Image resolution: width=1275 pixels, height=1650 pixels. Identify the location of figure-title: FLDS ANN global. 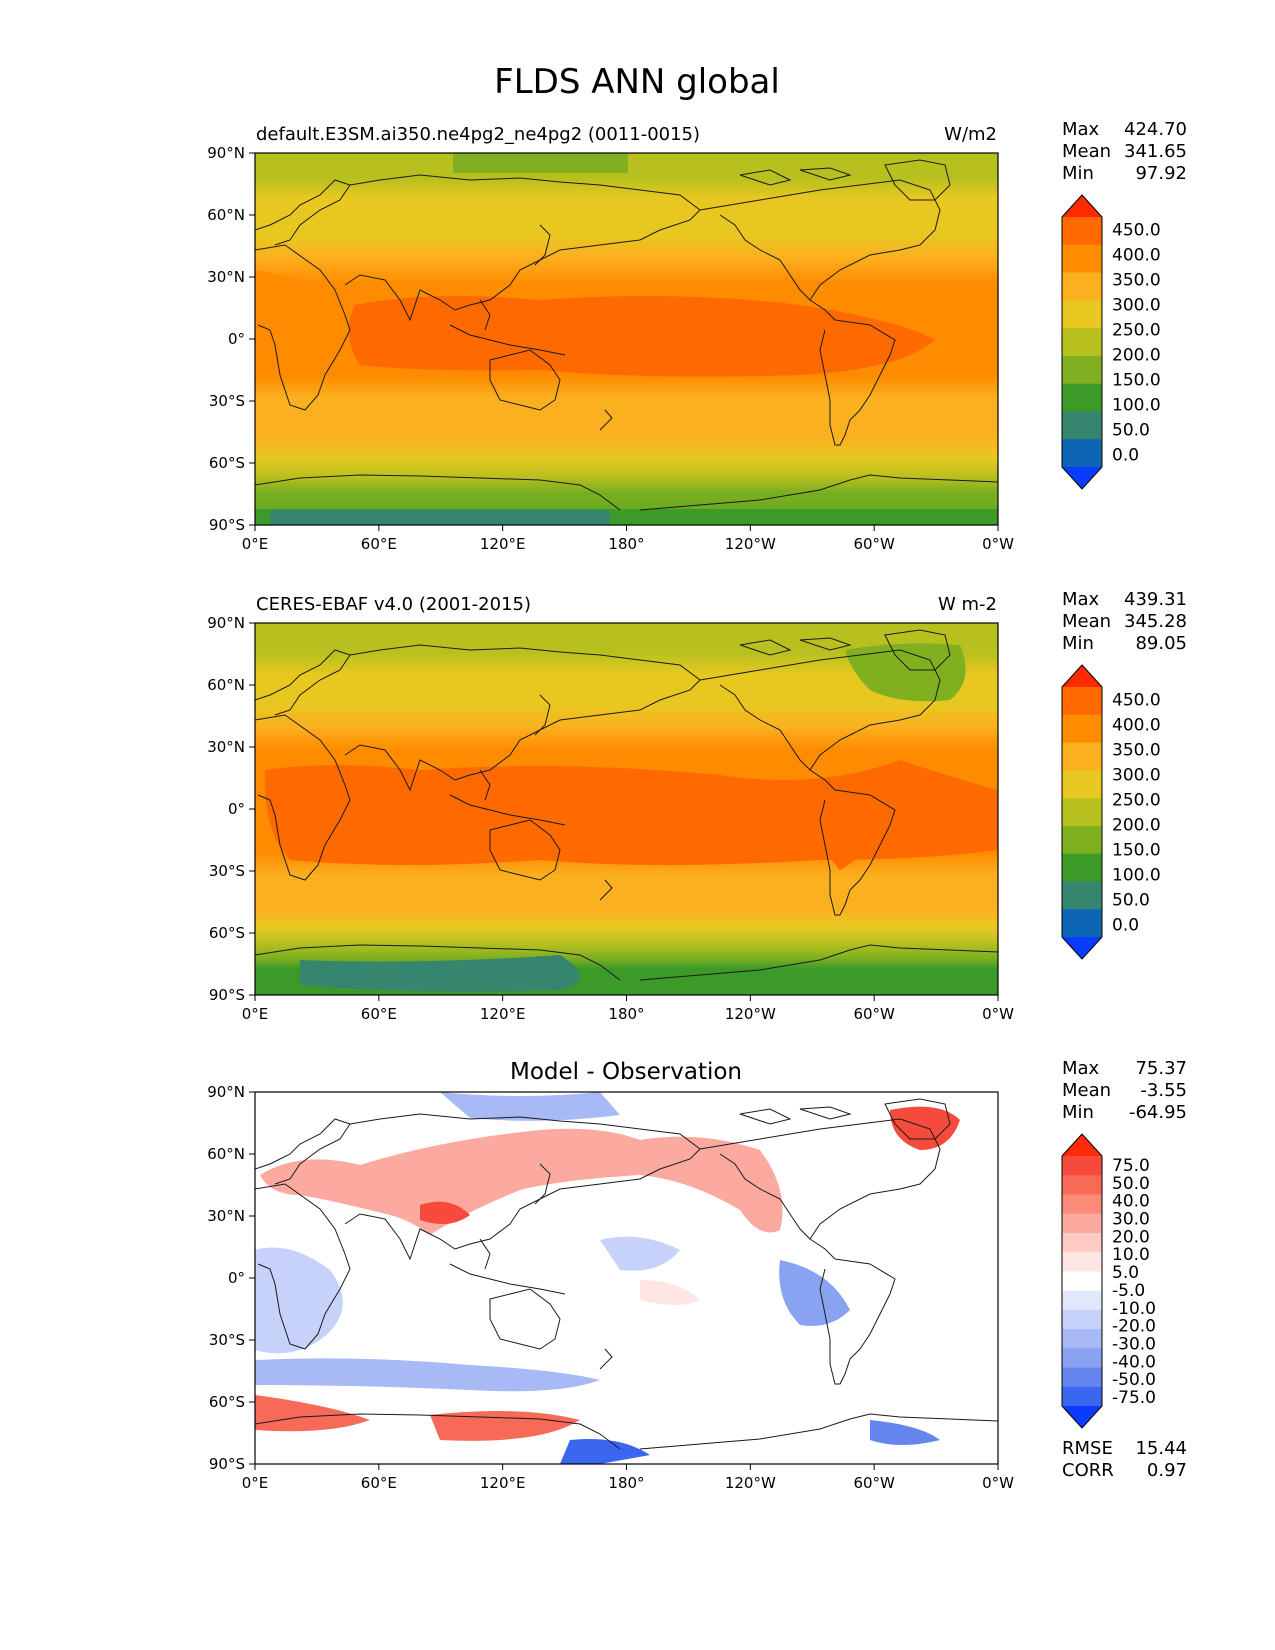
(637, 82).